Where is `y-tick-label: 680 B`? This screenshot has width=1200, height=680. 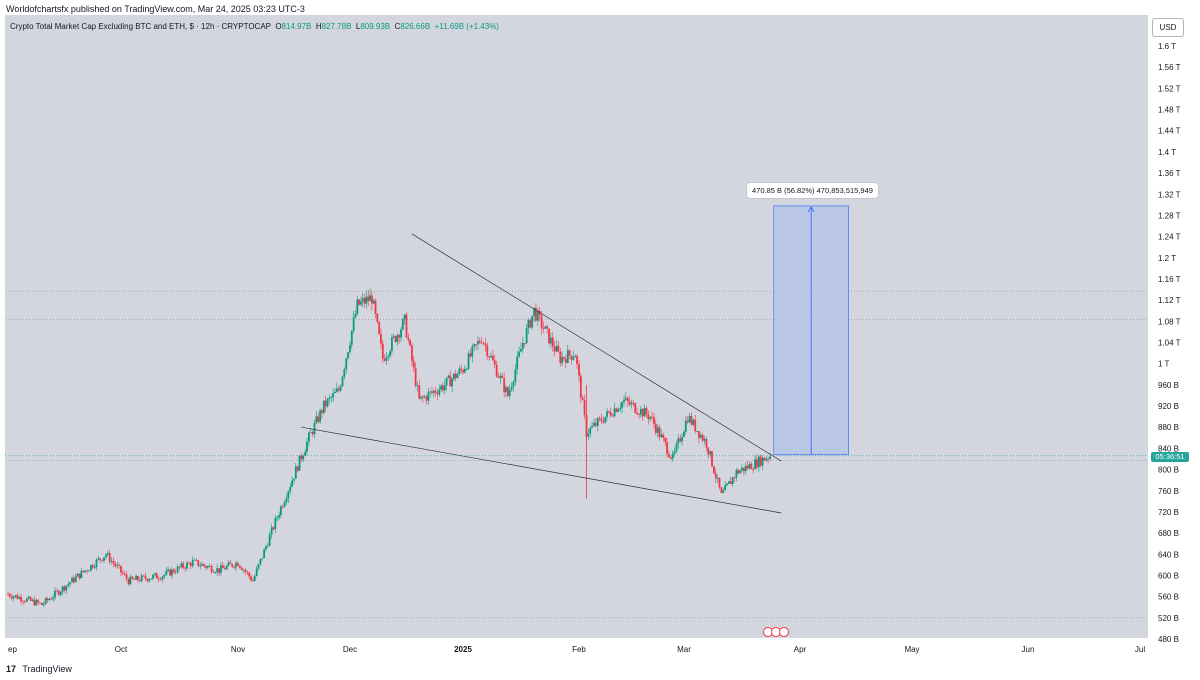 y-tick-label: 680 B is located at coordinates (1168, 533).